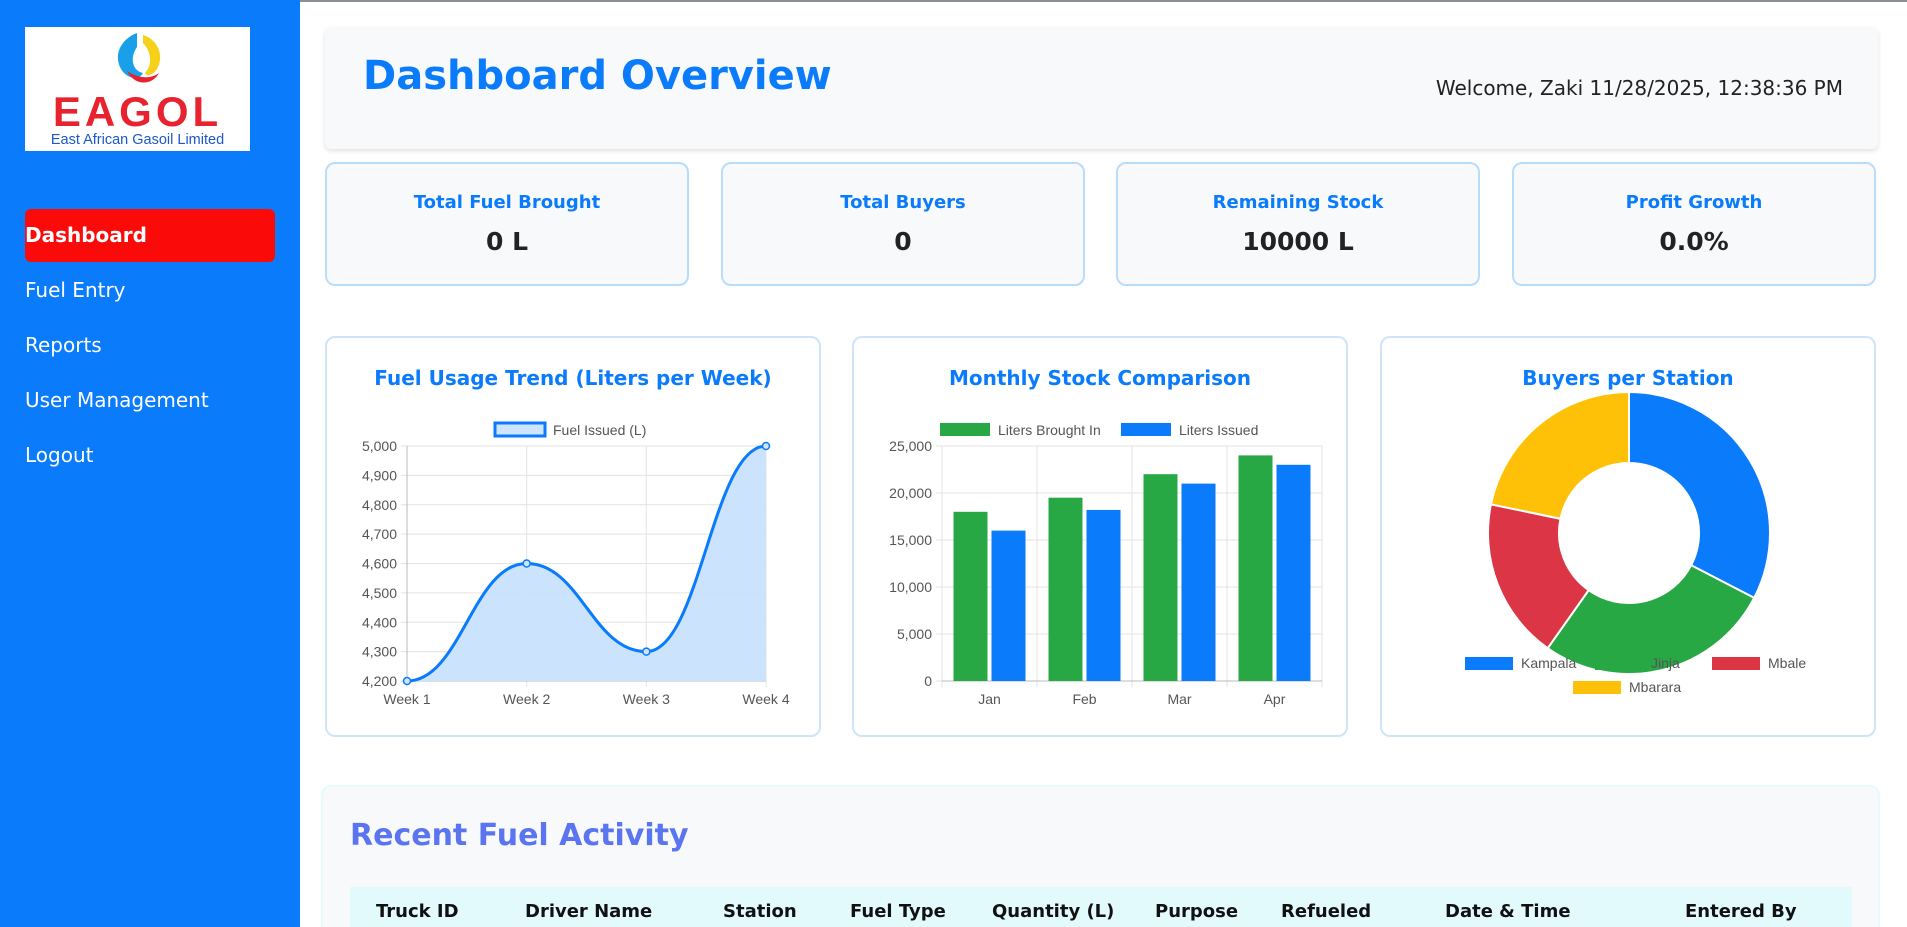  I want to click on x-tick-label: Week 4, so click(765, 699).